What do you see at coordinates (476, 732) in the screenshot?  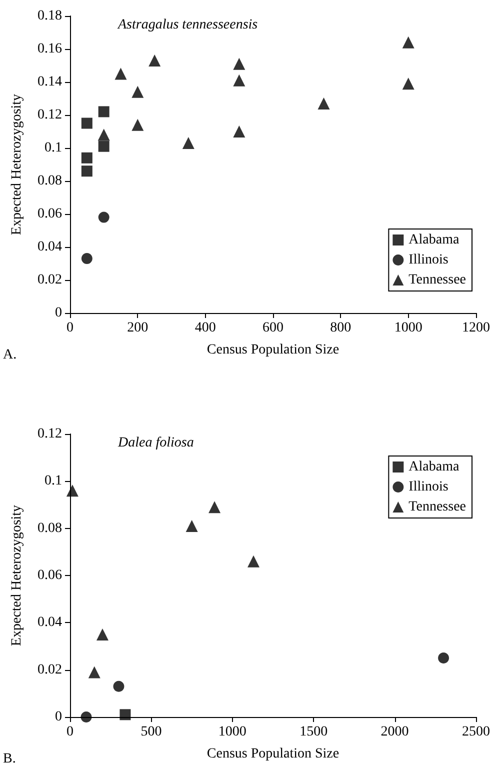 I see `x-tick-label: 2500` at bounding box center [476, 732].